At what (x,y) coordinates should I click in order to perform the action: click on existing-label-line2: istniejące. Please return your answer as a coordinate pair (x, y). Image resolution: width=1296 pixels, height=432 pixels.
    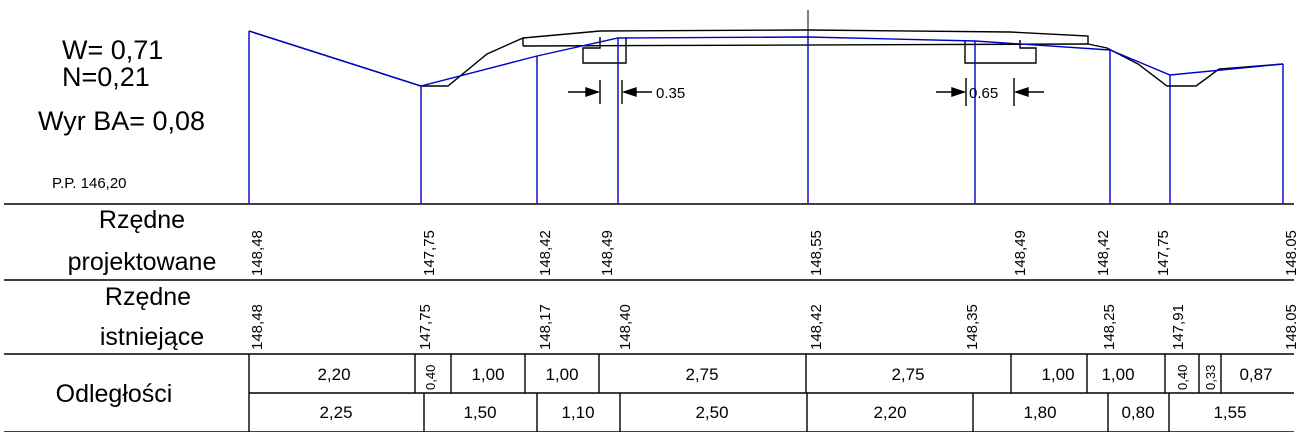
    Looking at the image, I should click on (152, 337).